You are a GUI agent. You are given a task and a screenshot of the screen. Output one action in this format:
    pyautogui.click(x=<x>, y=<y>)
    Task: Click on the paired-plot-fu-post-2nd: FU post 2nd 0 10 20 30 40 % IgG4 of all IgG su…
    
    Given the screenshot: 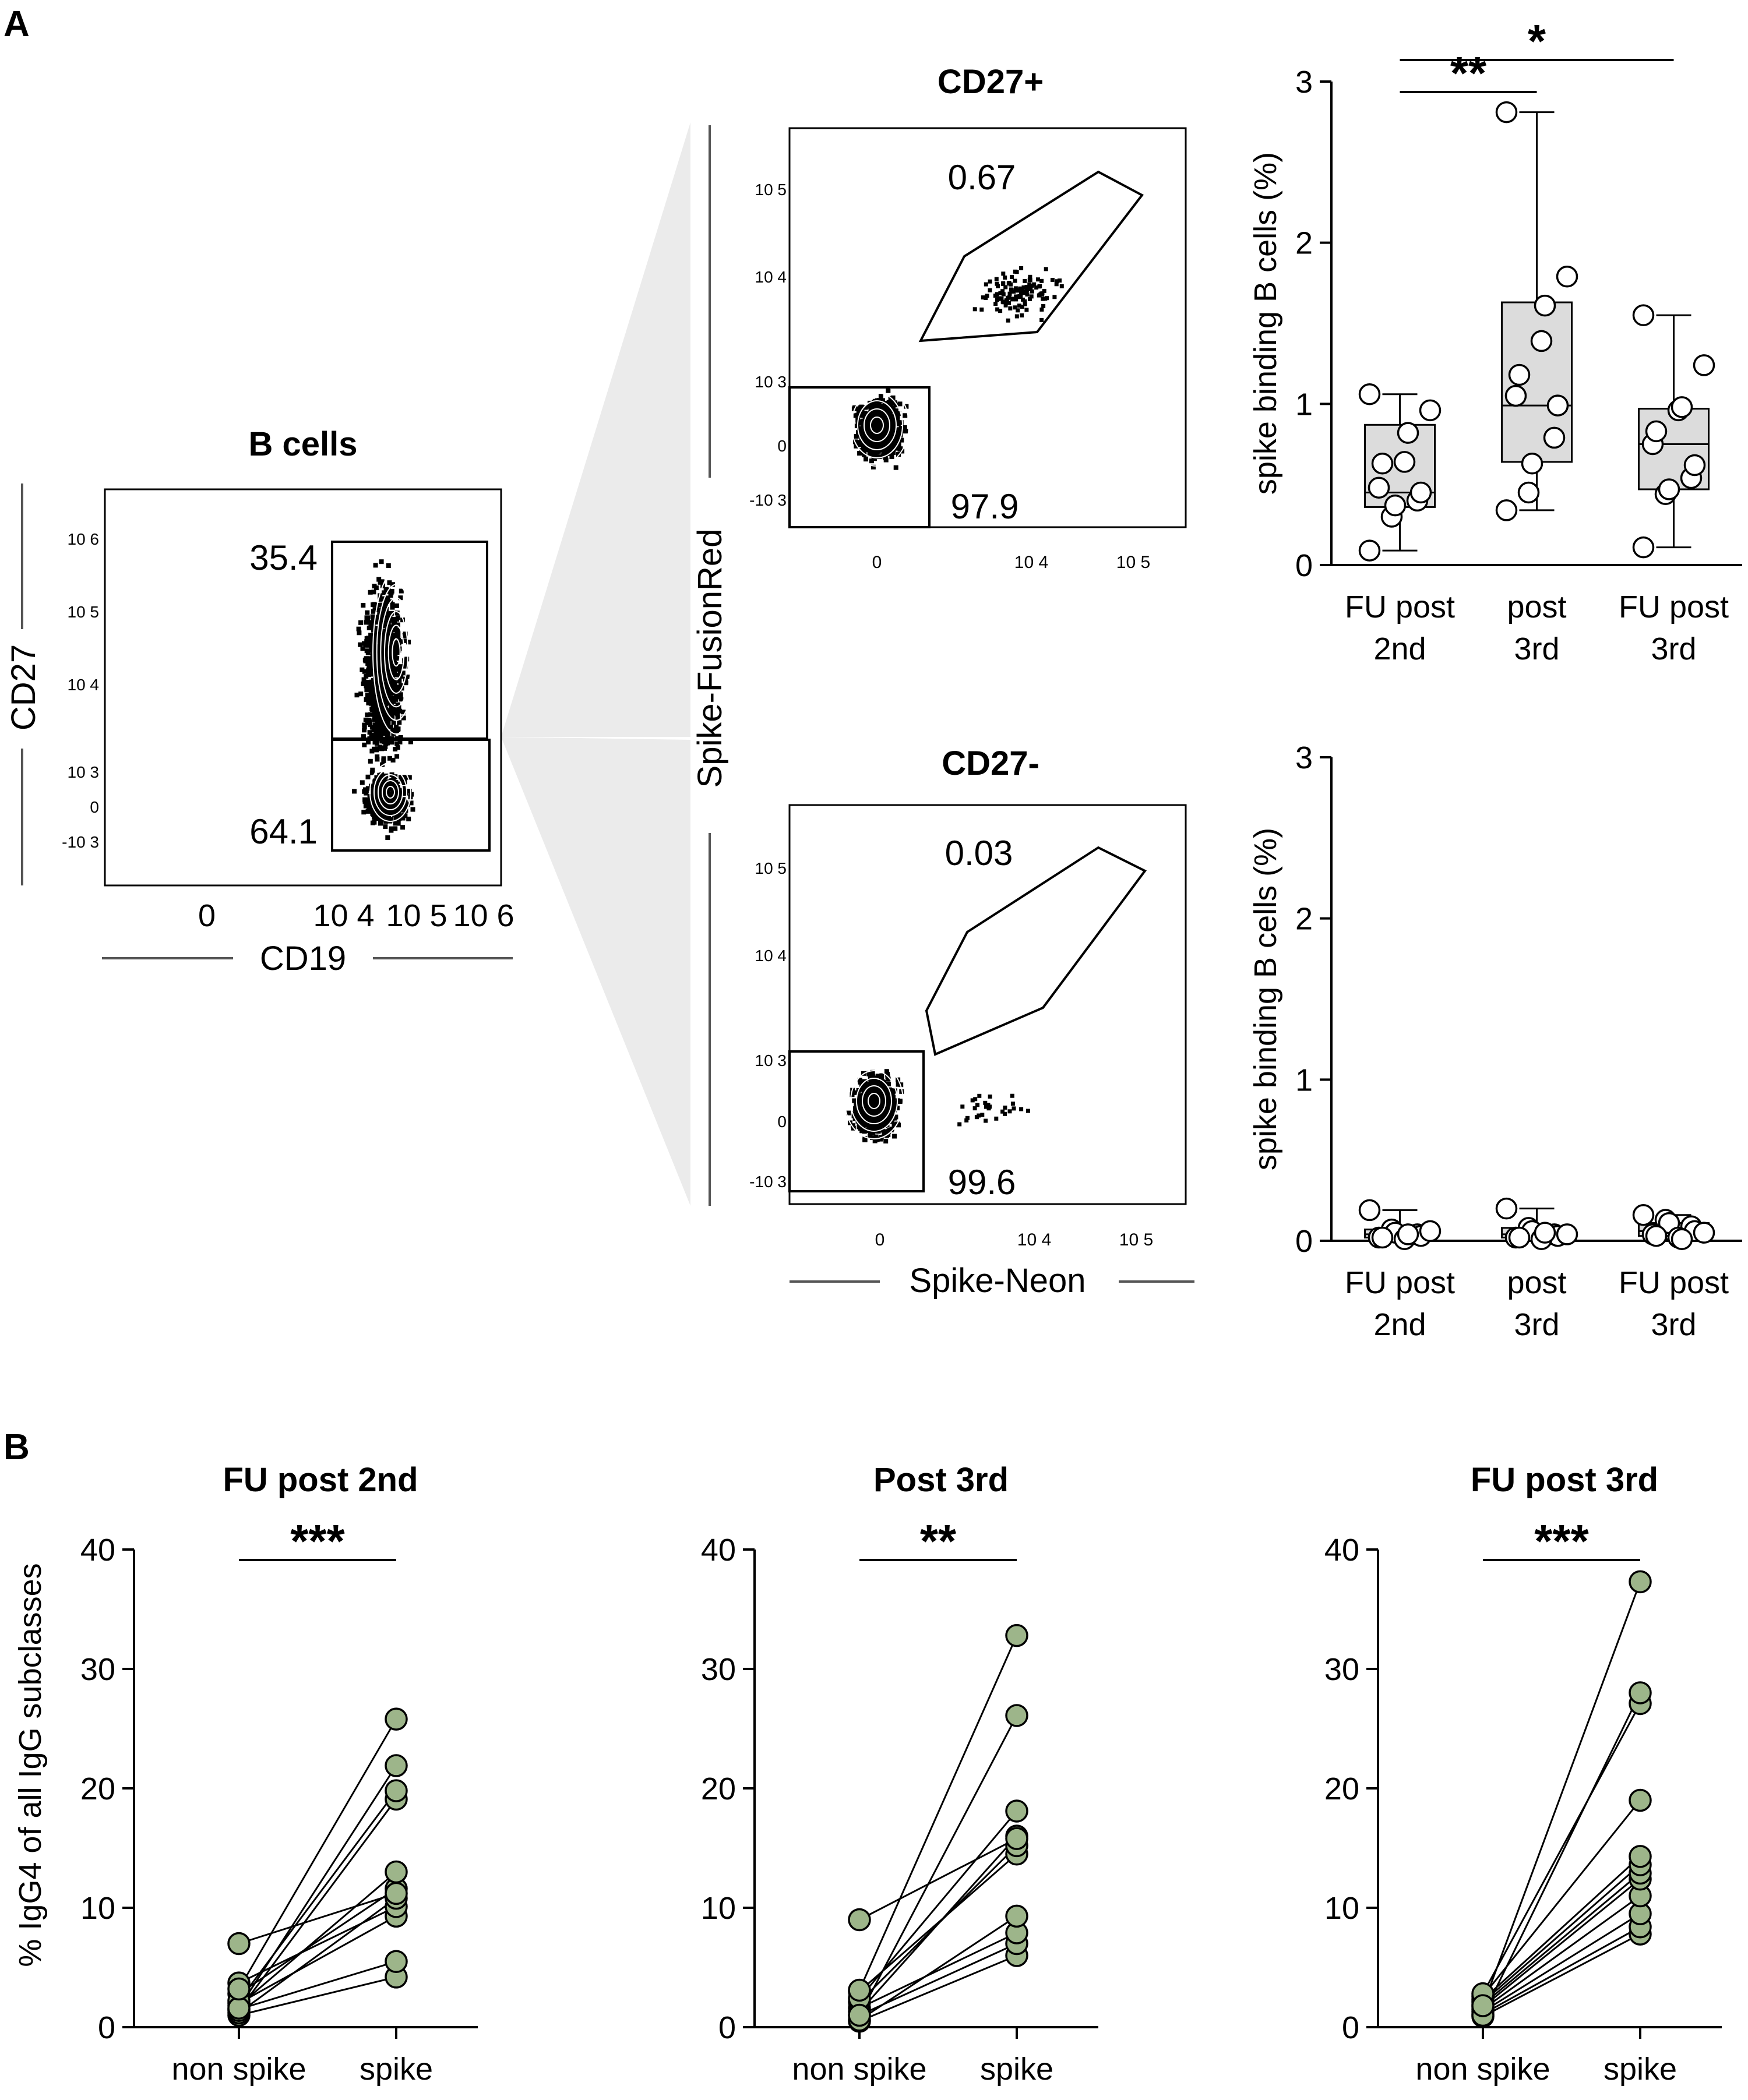 What is the action you would take?
    pyautogui.click(x=245, y=1774)
    